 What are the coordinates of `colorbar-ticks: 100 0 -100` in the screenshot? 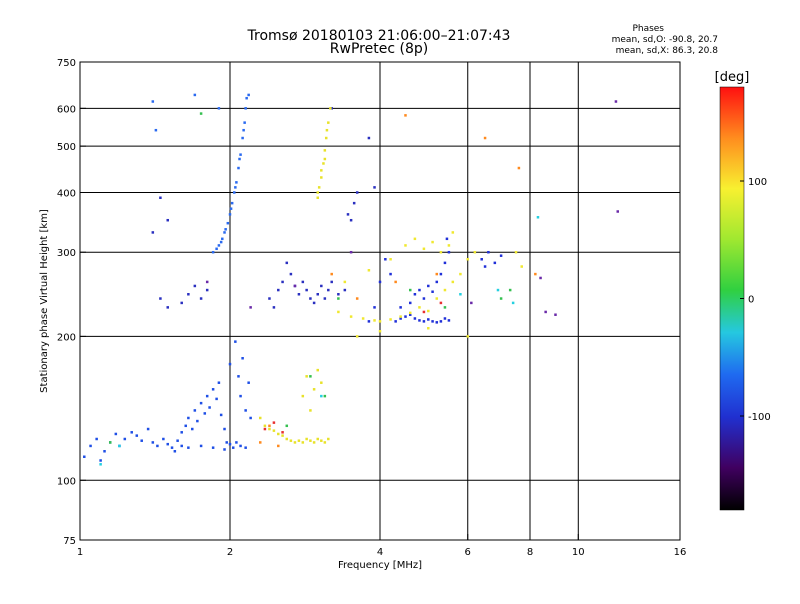 It's located at (755, 300).